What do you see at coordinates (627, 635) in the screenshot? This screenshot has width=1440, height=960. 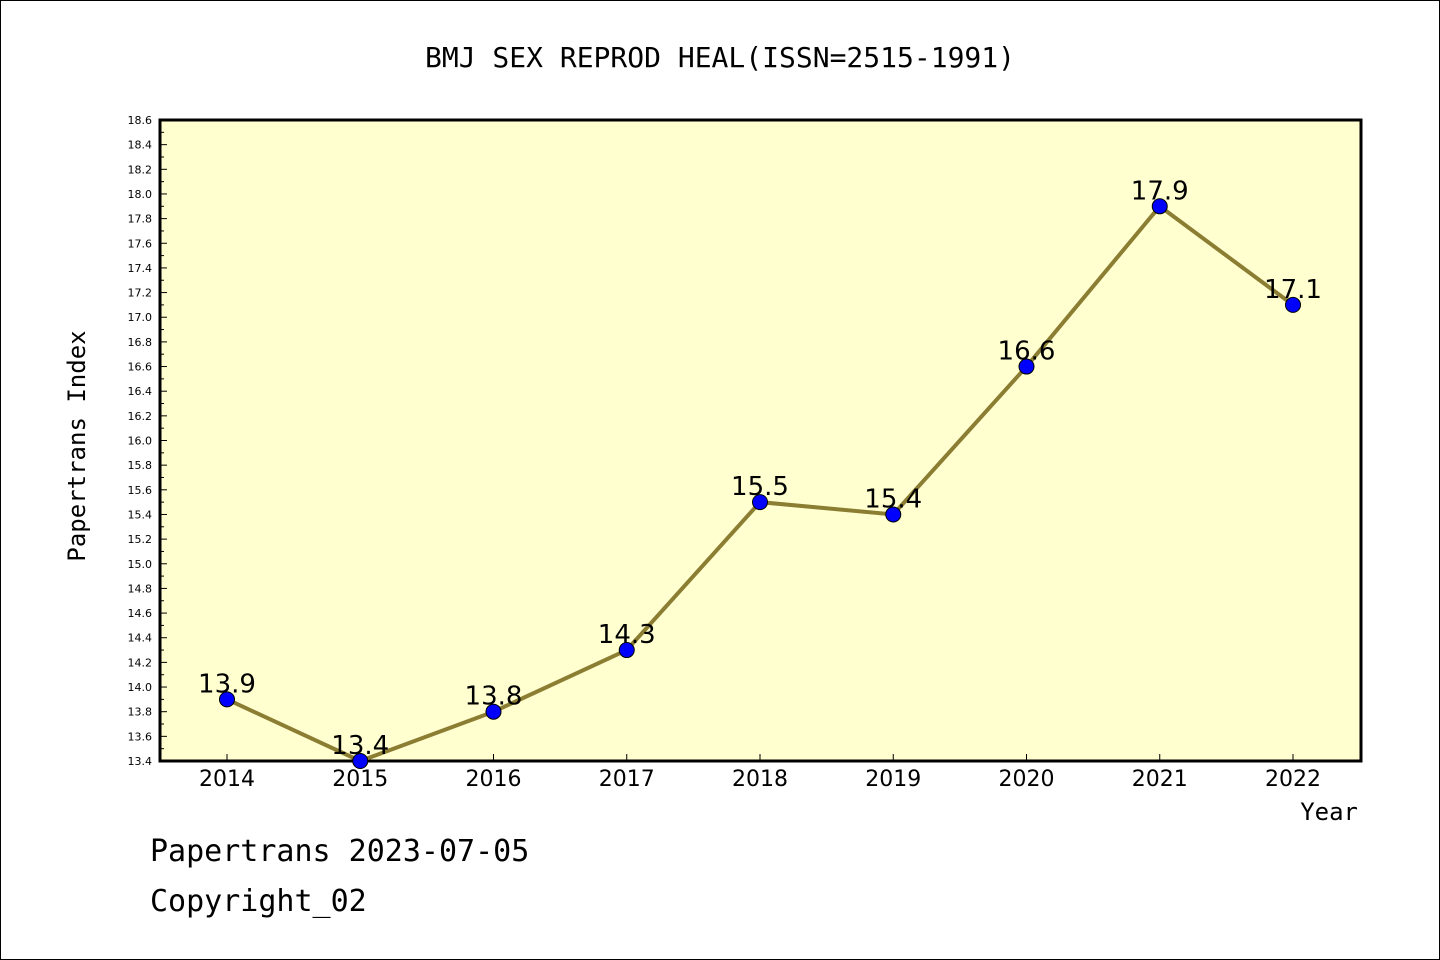 I see `data-label: 14.3` at bounding box center [627, 635].